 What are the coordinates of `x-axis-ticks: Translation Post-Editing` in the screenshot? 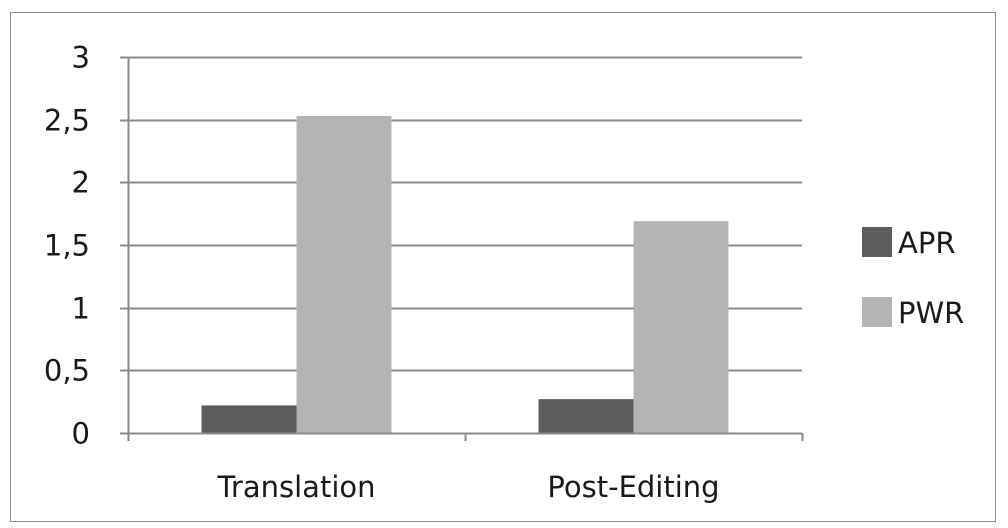 It's located at (467, 487).